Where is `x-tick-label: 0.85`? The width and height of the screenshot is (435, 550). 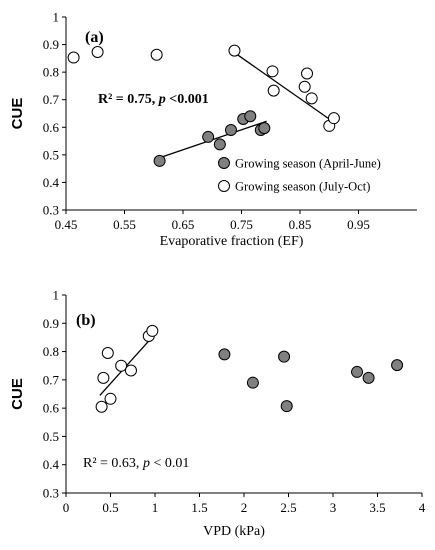 x-tick-label: 0.85 is located at coordinates (300, 224).